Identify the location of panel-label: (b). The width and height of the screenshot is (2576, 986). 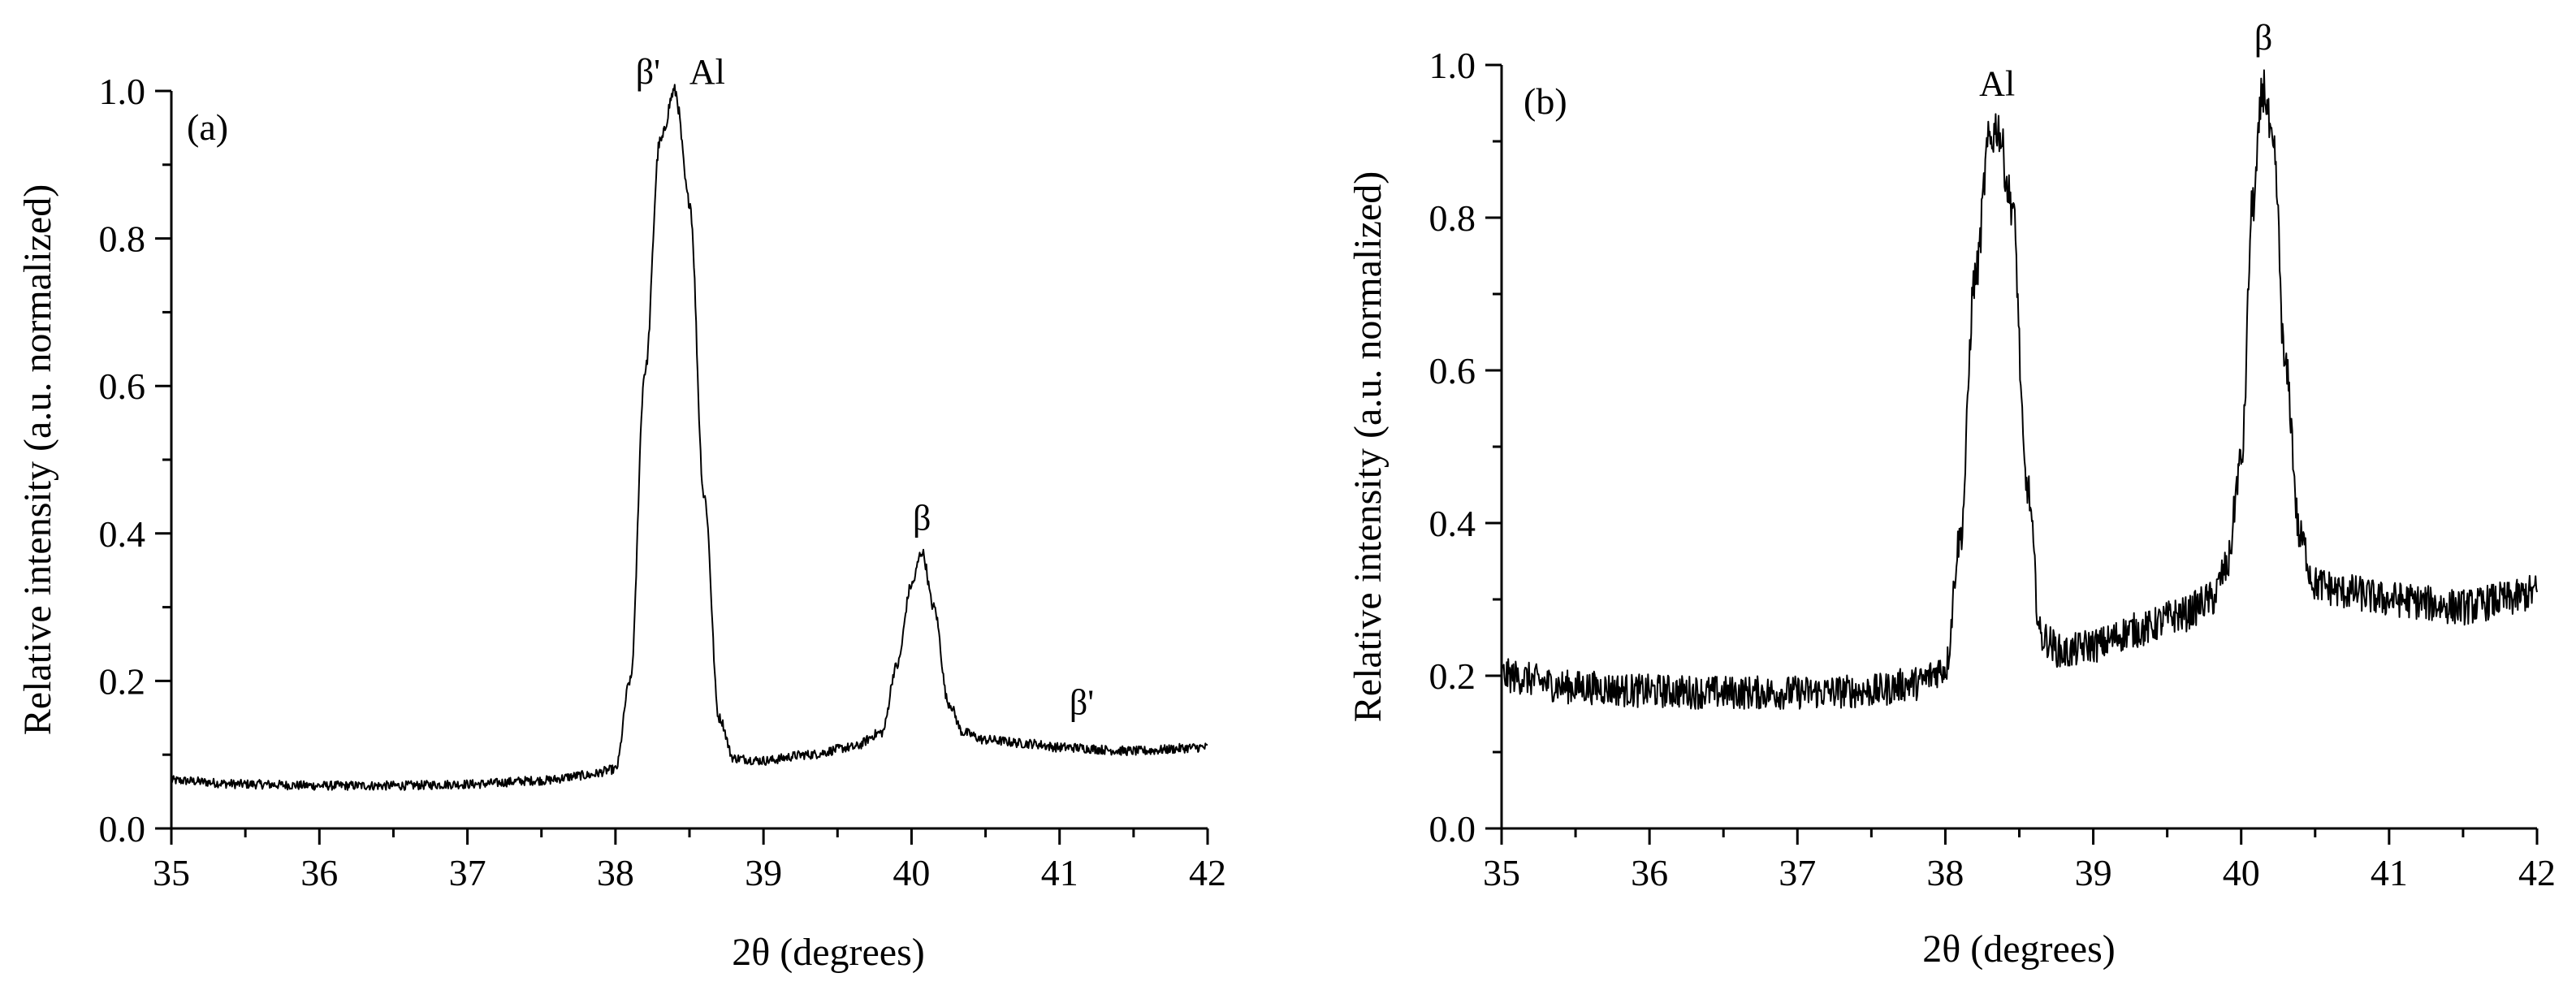
(1546, 101).